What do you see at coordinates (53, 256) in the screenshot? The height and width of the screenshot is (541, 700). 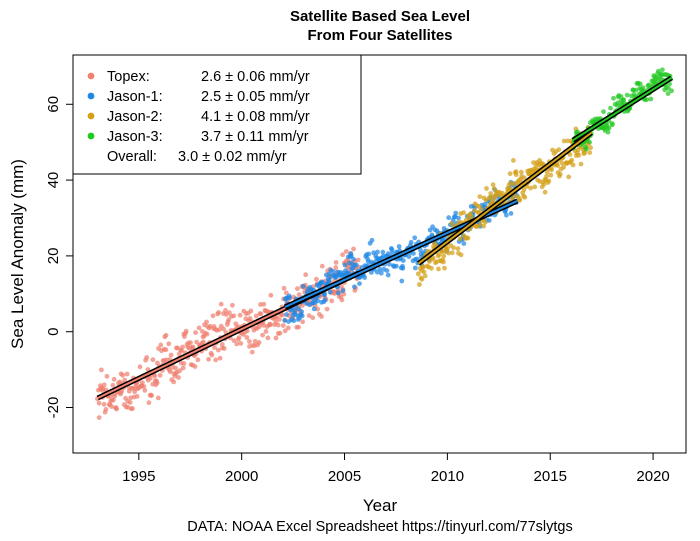 I see `y-tick-label-20: 20` at bounding box center [53, 256].